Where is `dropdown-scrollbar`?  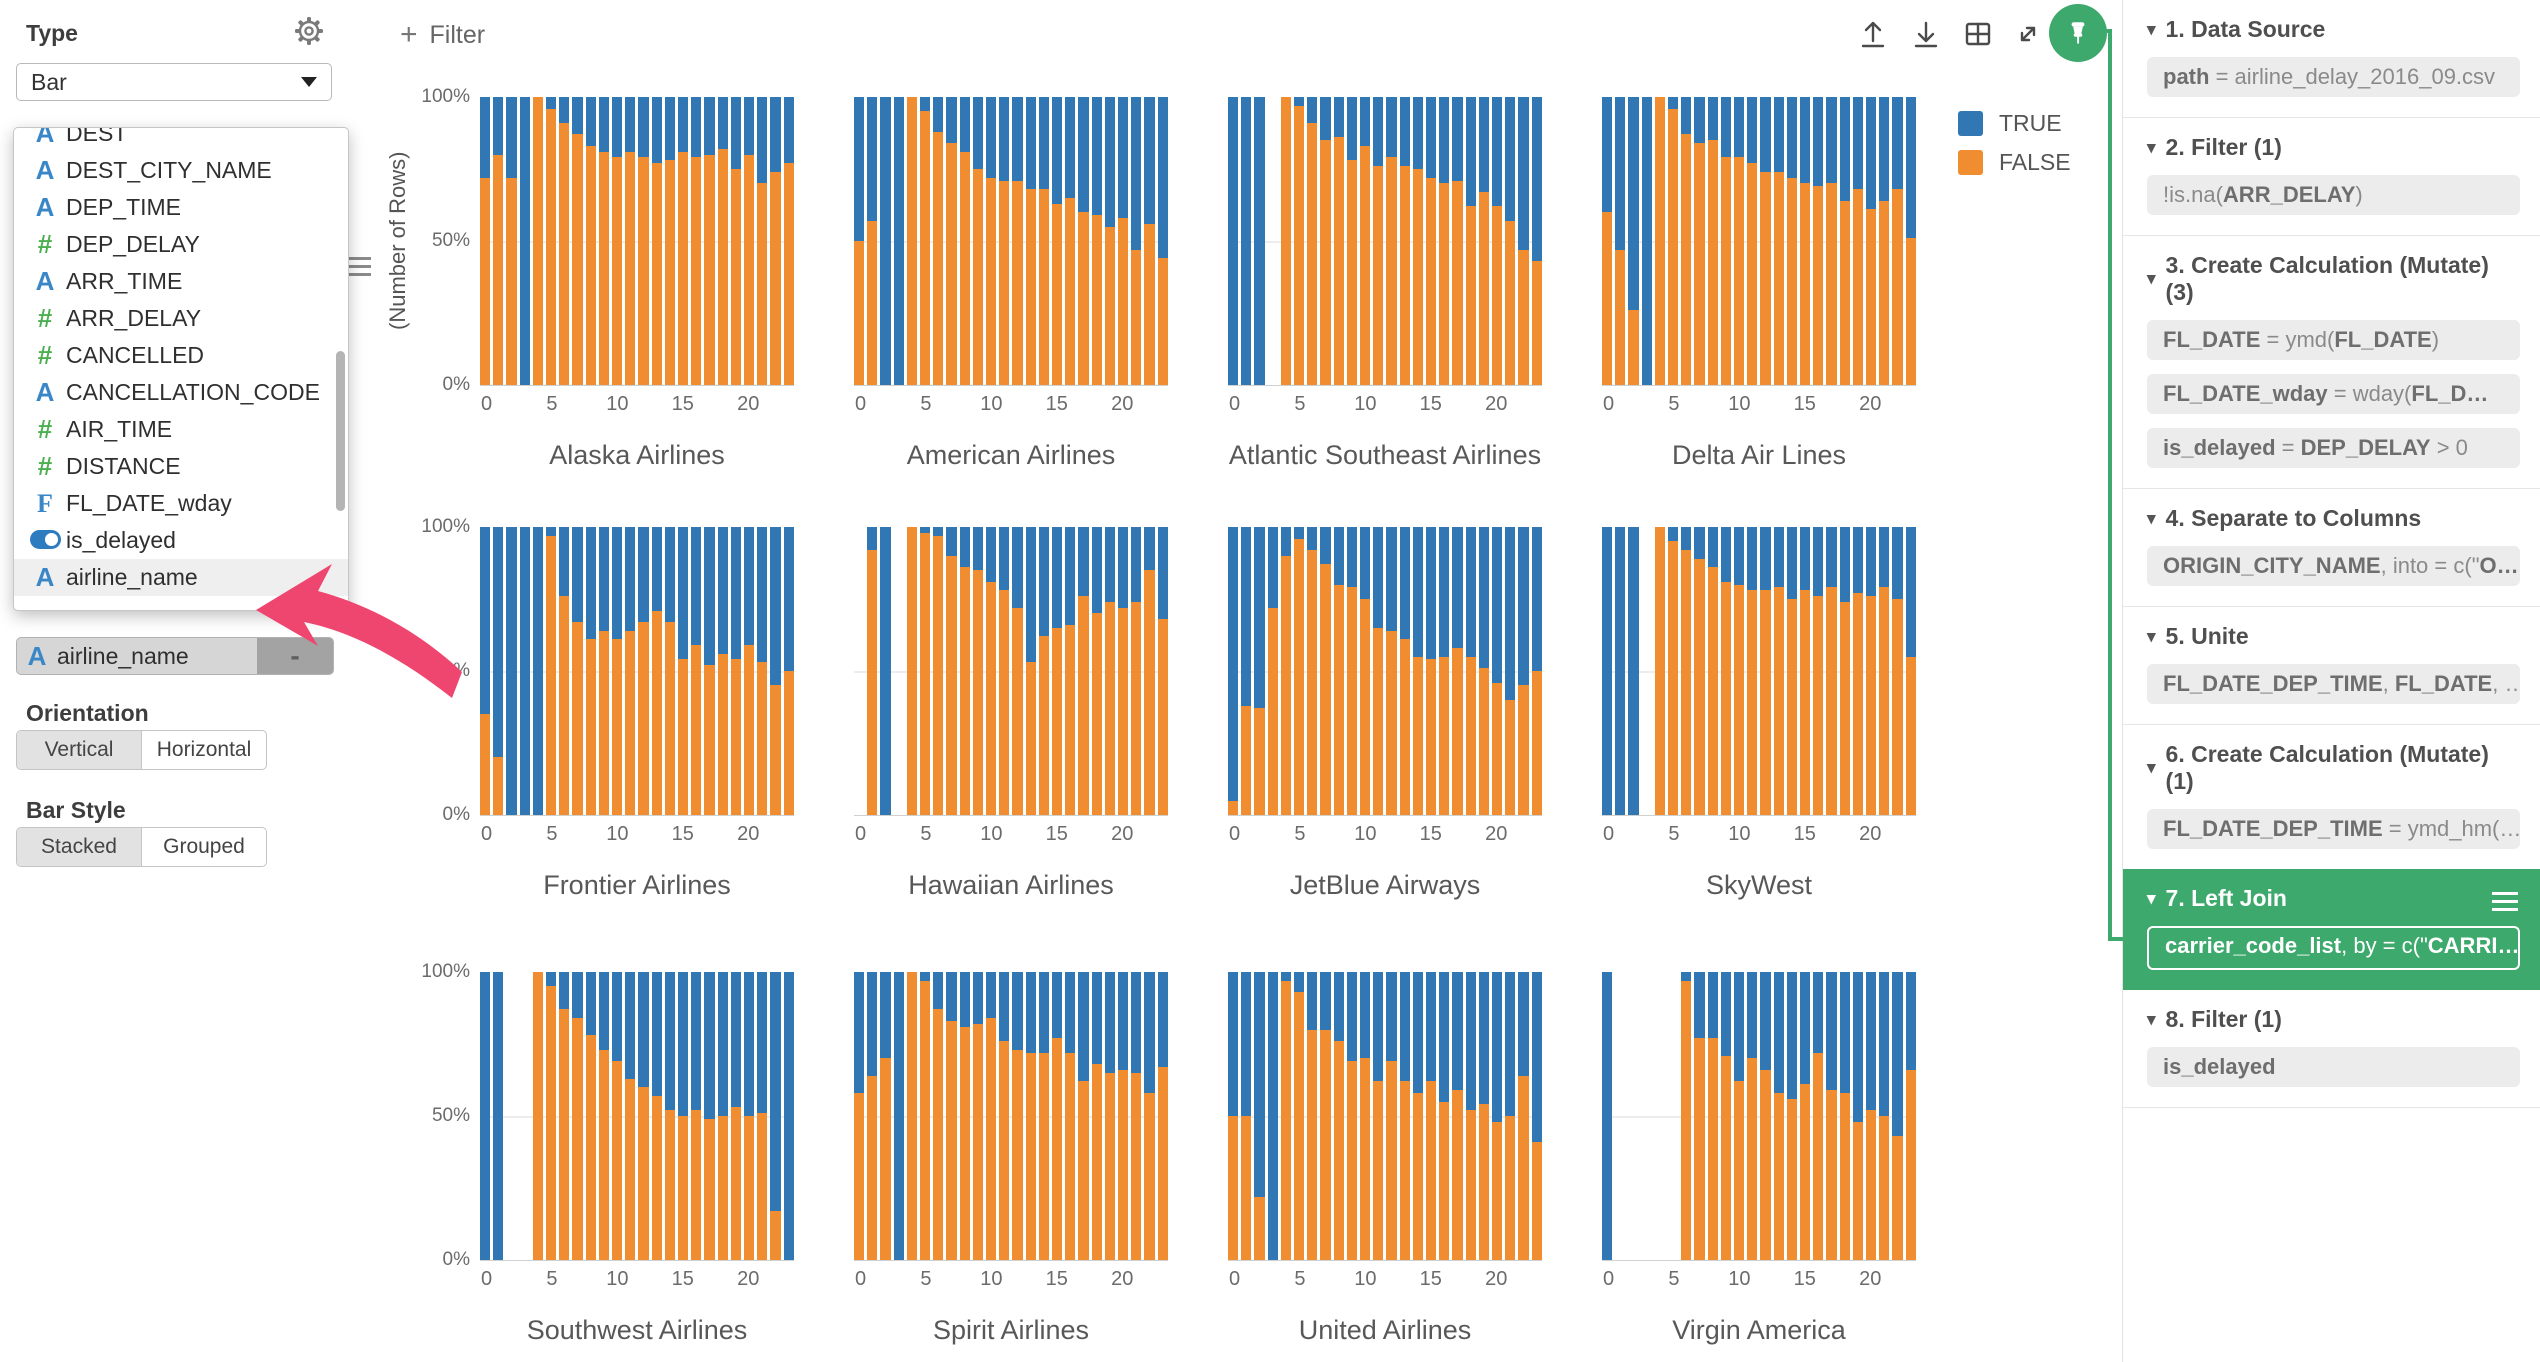
dropdown-scrollbar is located at coordinates (340, 431).